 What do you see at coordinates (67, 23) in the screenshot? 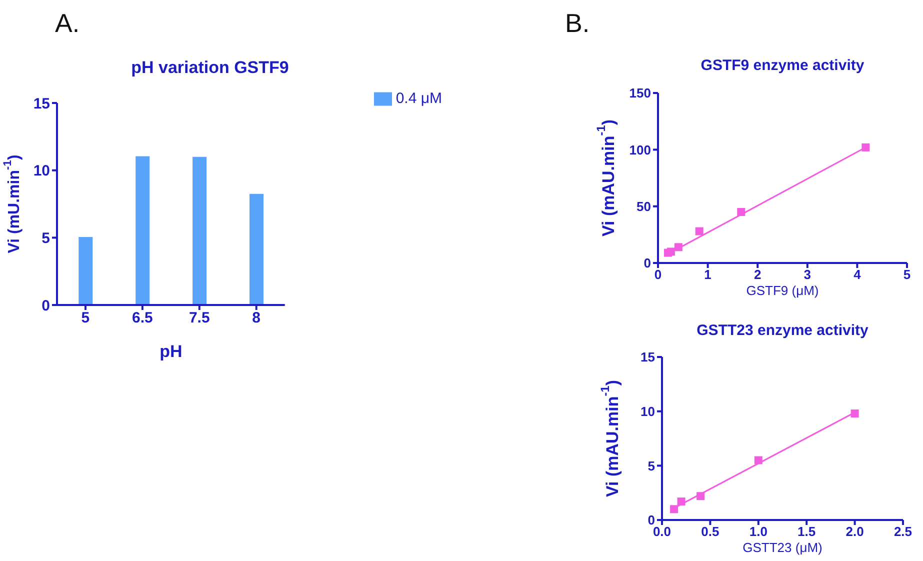
I see `text: A.` at bounding box center [67, 23].